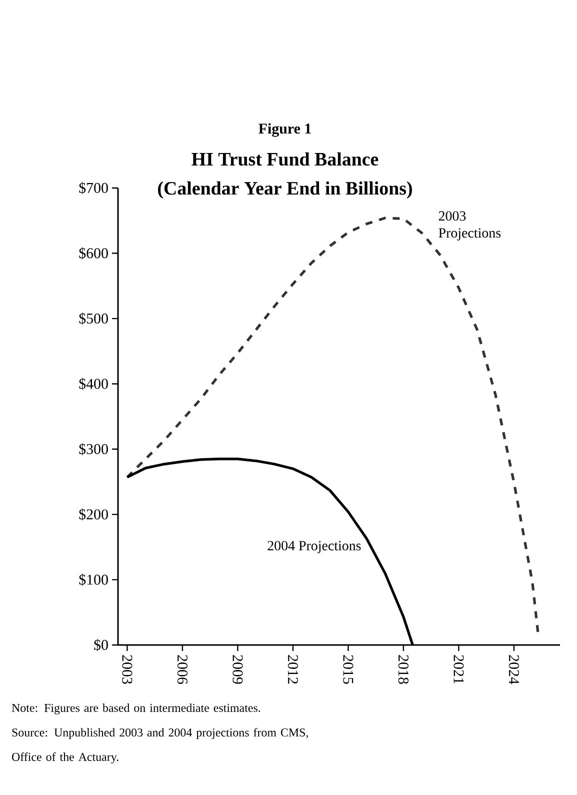 The width and height of the screenshot is (577, 795). Describe the element at coordinates (285, 159) in the screenshot. I see `chart-title: HI Trust Fund Balance` at that location.